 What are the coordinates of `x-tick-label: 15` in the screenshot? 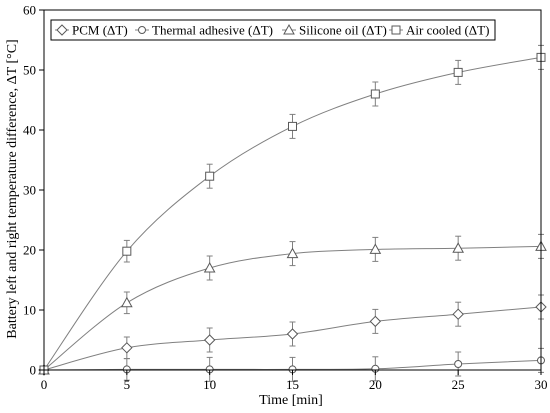 It's located at (292, 384).